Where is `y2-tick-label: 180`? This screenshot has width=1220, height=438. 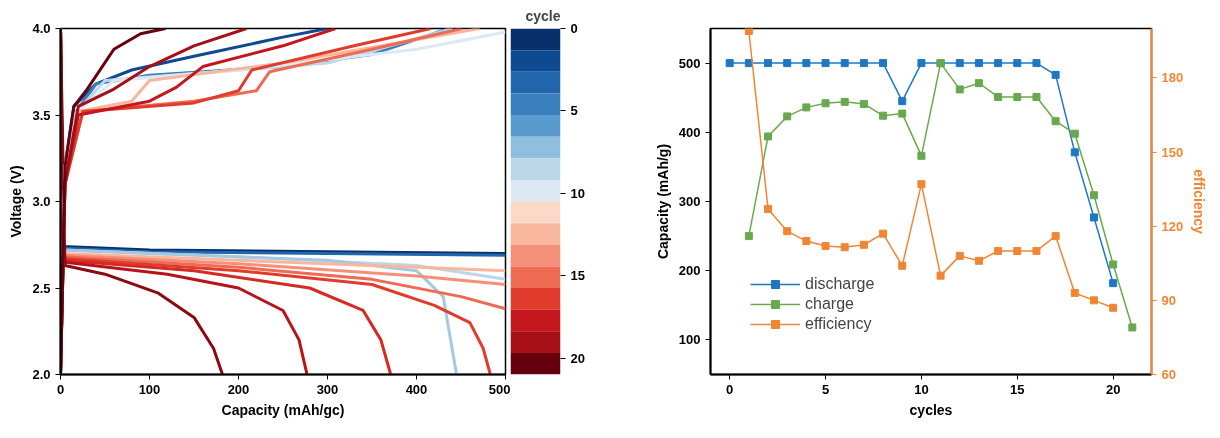
y2-tick-label: 180 is located at coordinates (1172, 78).